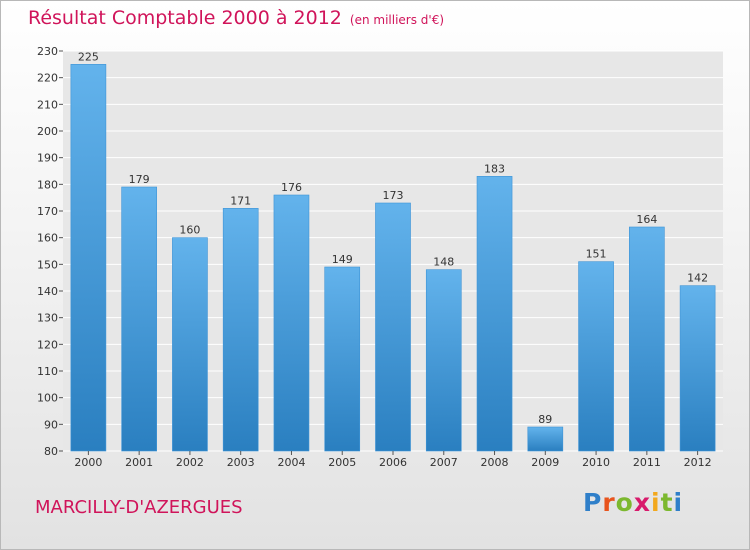  What do you see at coordinates (642, 502) in the screenshot?
I see `logo-letter: x` at bounding box center [642, 502].